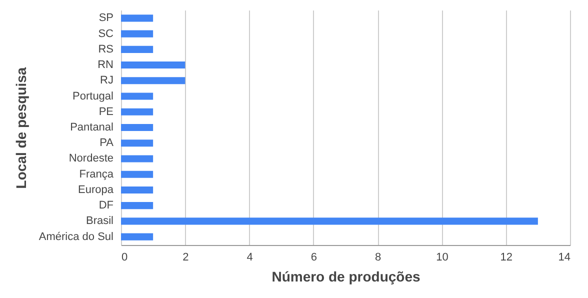 The height and width of the screenshot is (298, 588). What do you see at coordinates (92, 128) in the screenshot?
I see `y-tick-label: Pantanal` at bounding box center [92, 128].